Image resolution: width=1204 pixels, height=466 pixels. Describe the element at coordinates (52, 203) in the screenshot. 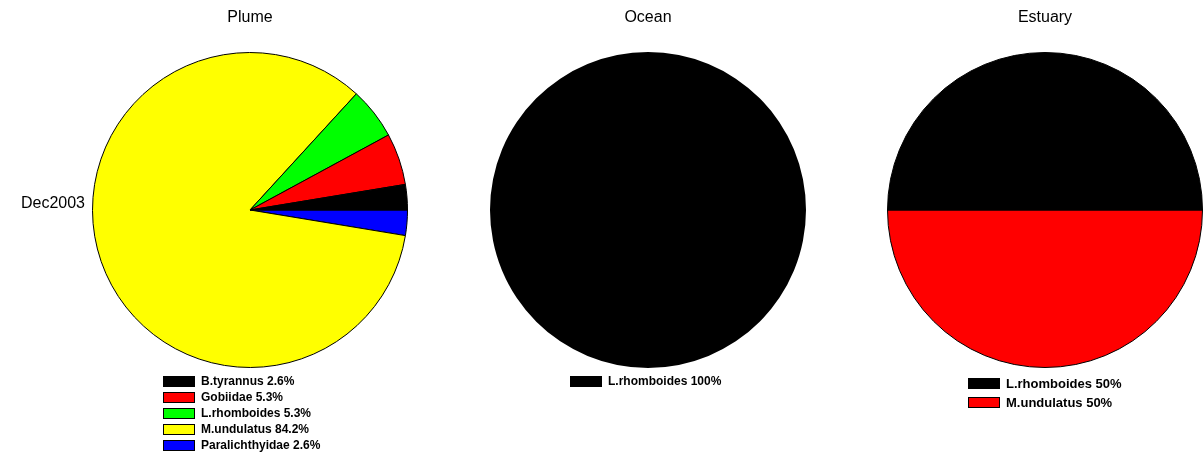

I see `text: Dec2003` at that location.